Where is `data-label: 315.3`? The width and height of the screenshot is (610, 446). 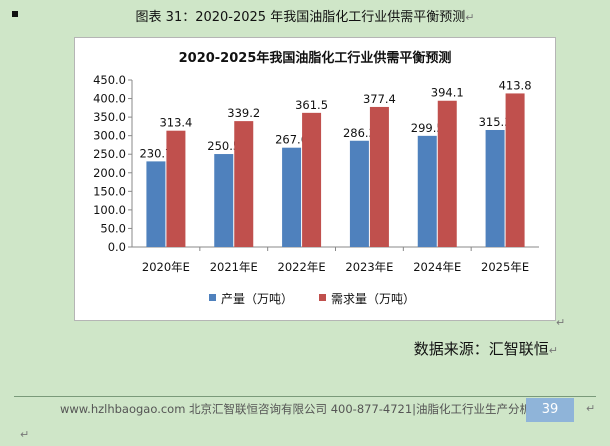 data-label: 315.3 is located at coordinates (495, 122).